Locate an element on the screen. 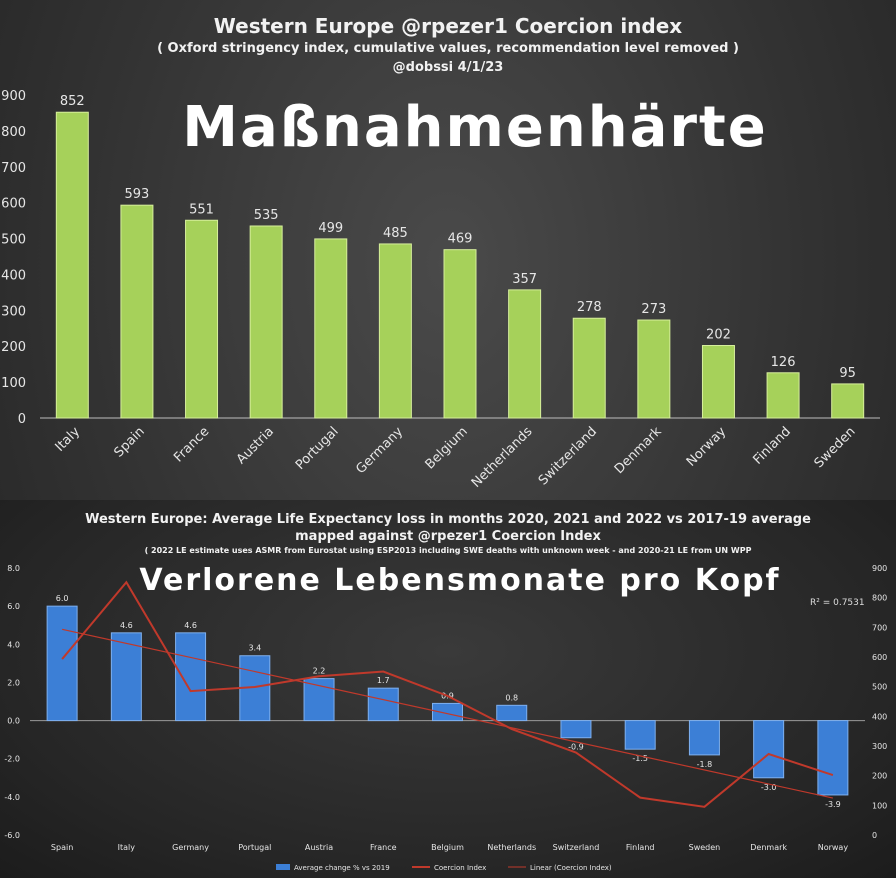 This screenshot has width=896, height=878. overlay-heading: Verlorene Lebensmonate pro Kopf is located at coordinates (460, 580).